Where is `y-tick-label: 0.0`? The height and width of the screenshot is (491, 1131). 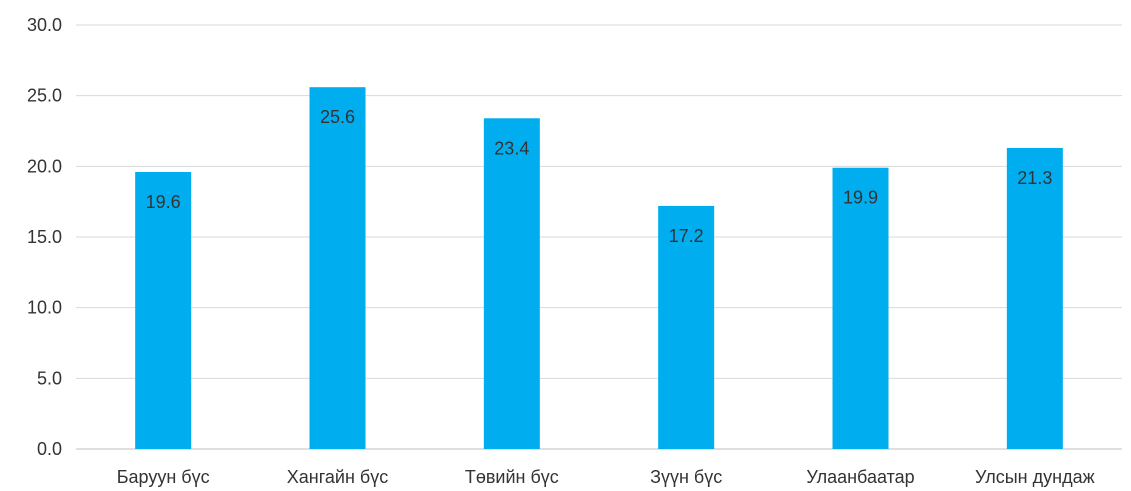
y-tick-label: 0.0 is located at coordinates (49, 449).